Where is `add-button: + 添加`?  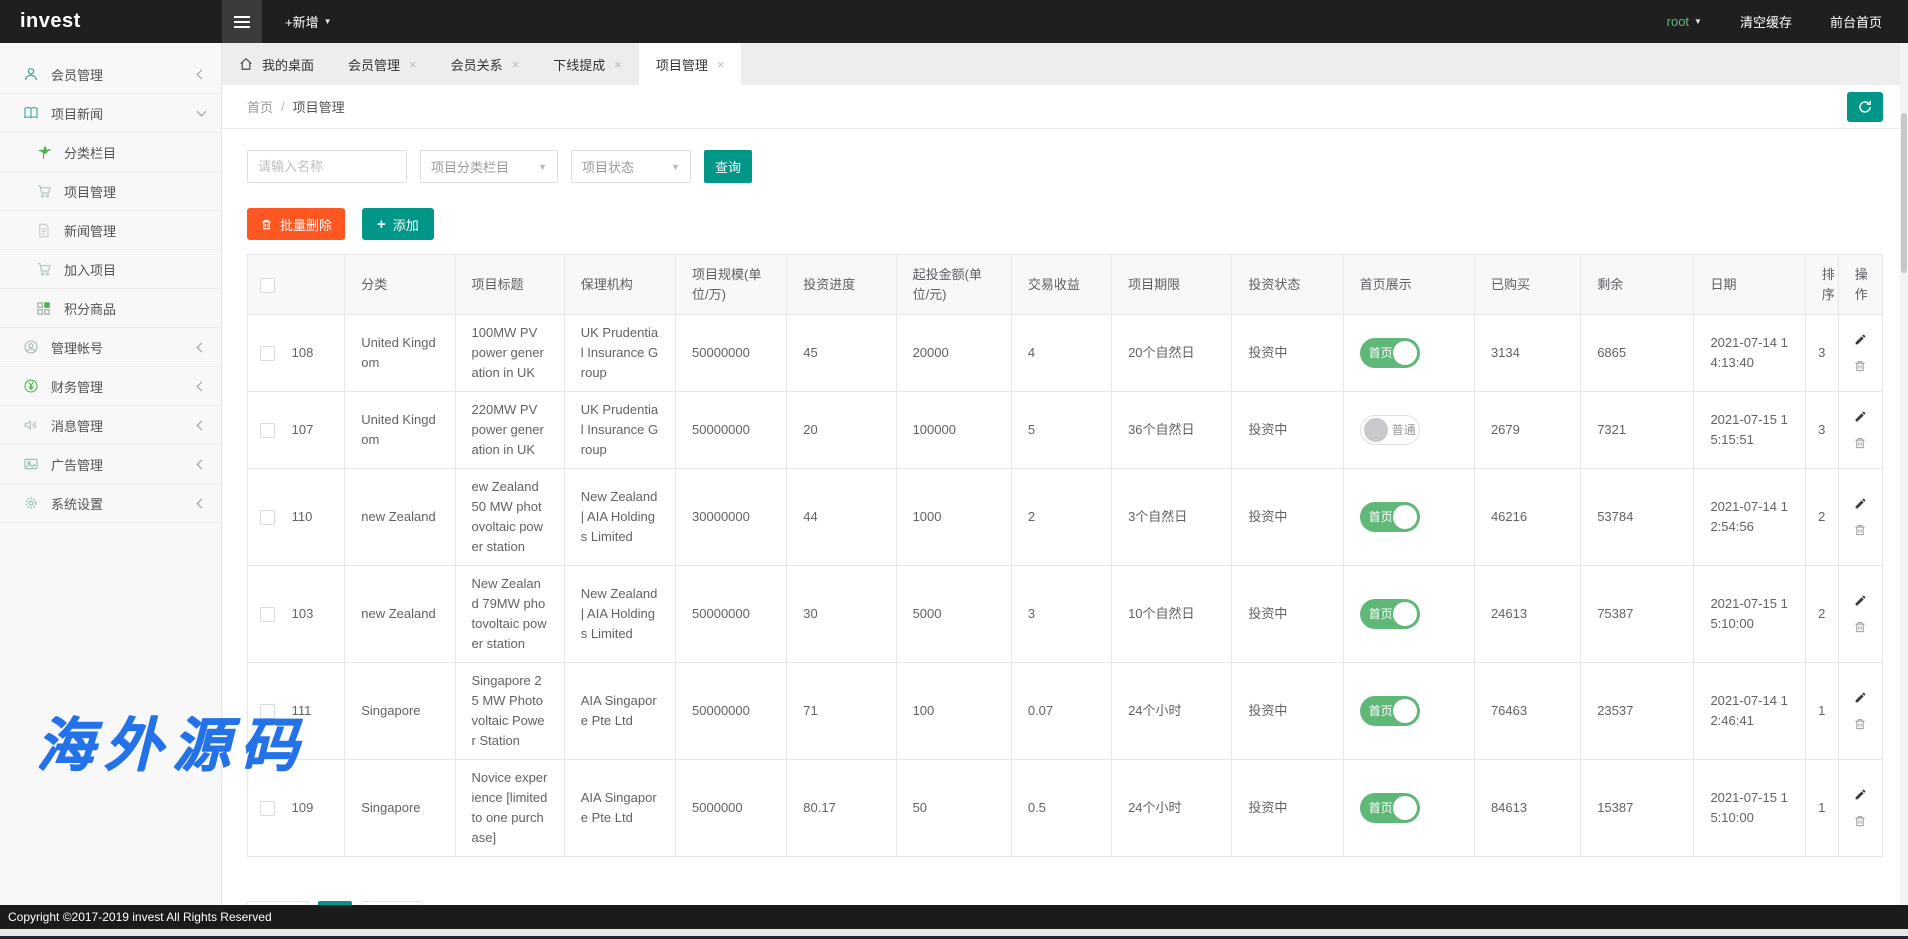
add-button: + 添加 is located at coordinates (398, 224).